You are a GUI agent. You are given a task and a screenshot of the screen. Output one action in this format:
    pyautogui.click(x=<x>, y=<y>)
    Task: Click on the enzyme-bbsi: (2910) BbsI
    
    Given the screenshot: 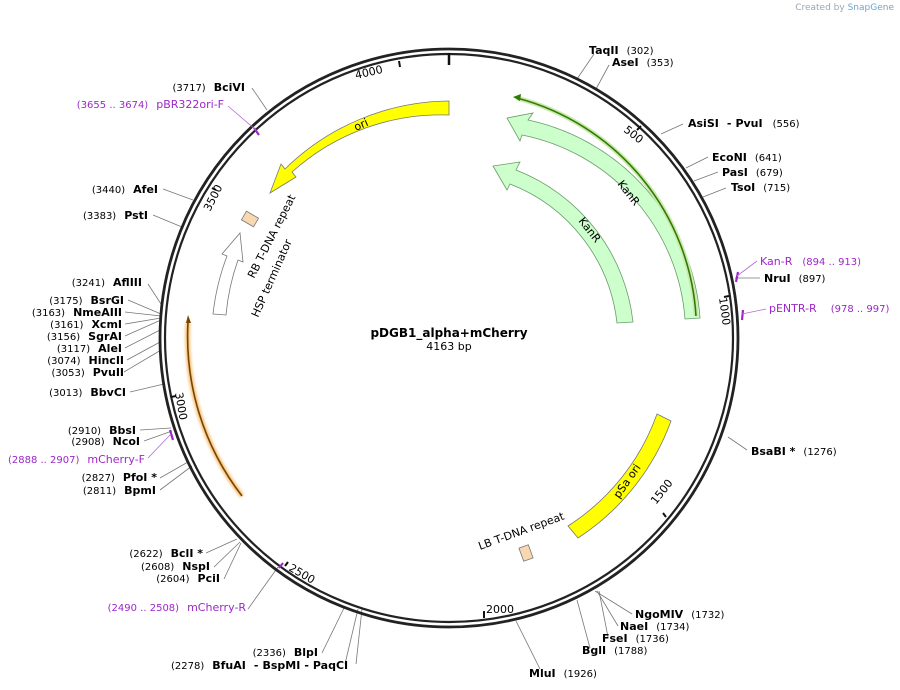 What is the action you would take?
    pyautogui.click(x=102, y=430)
    